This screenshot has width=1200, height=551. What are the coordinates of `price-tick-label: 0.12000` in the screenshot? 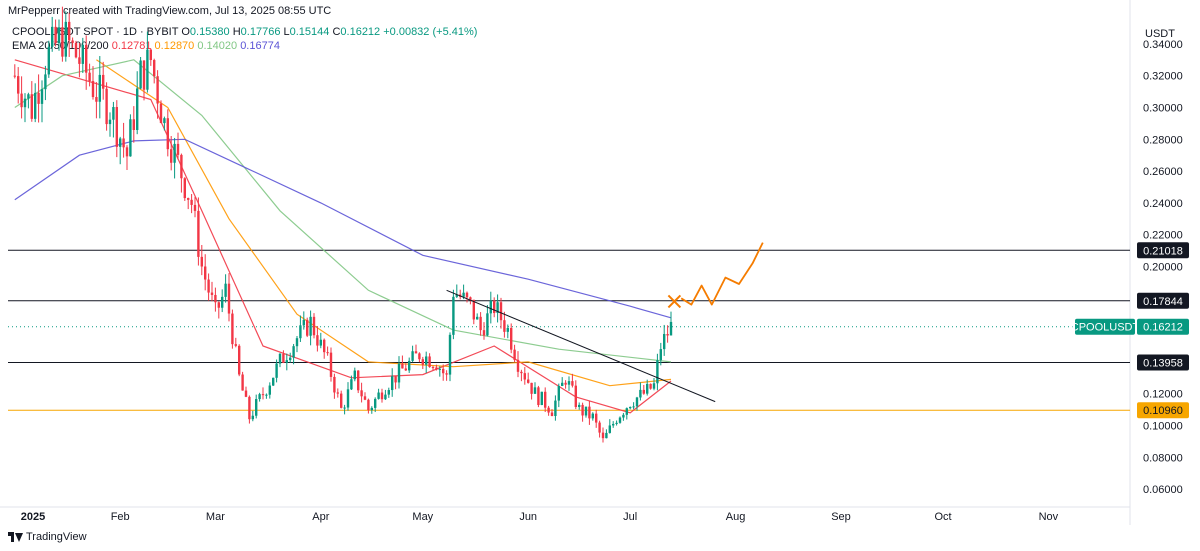 It's located at (1163, 395).